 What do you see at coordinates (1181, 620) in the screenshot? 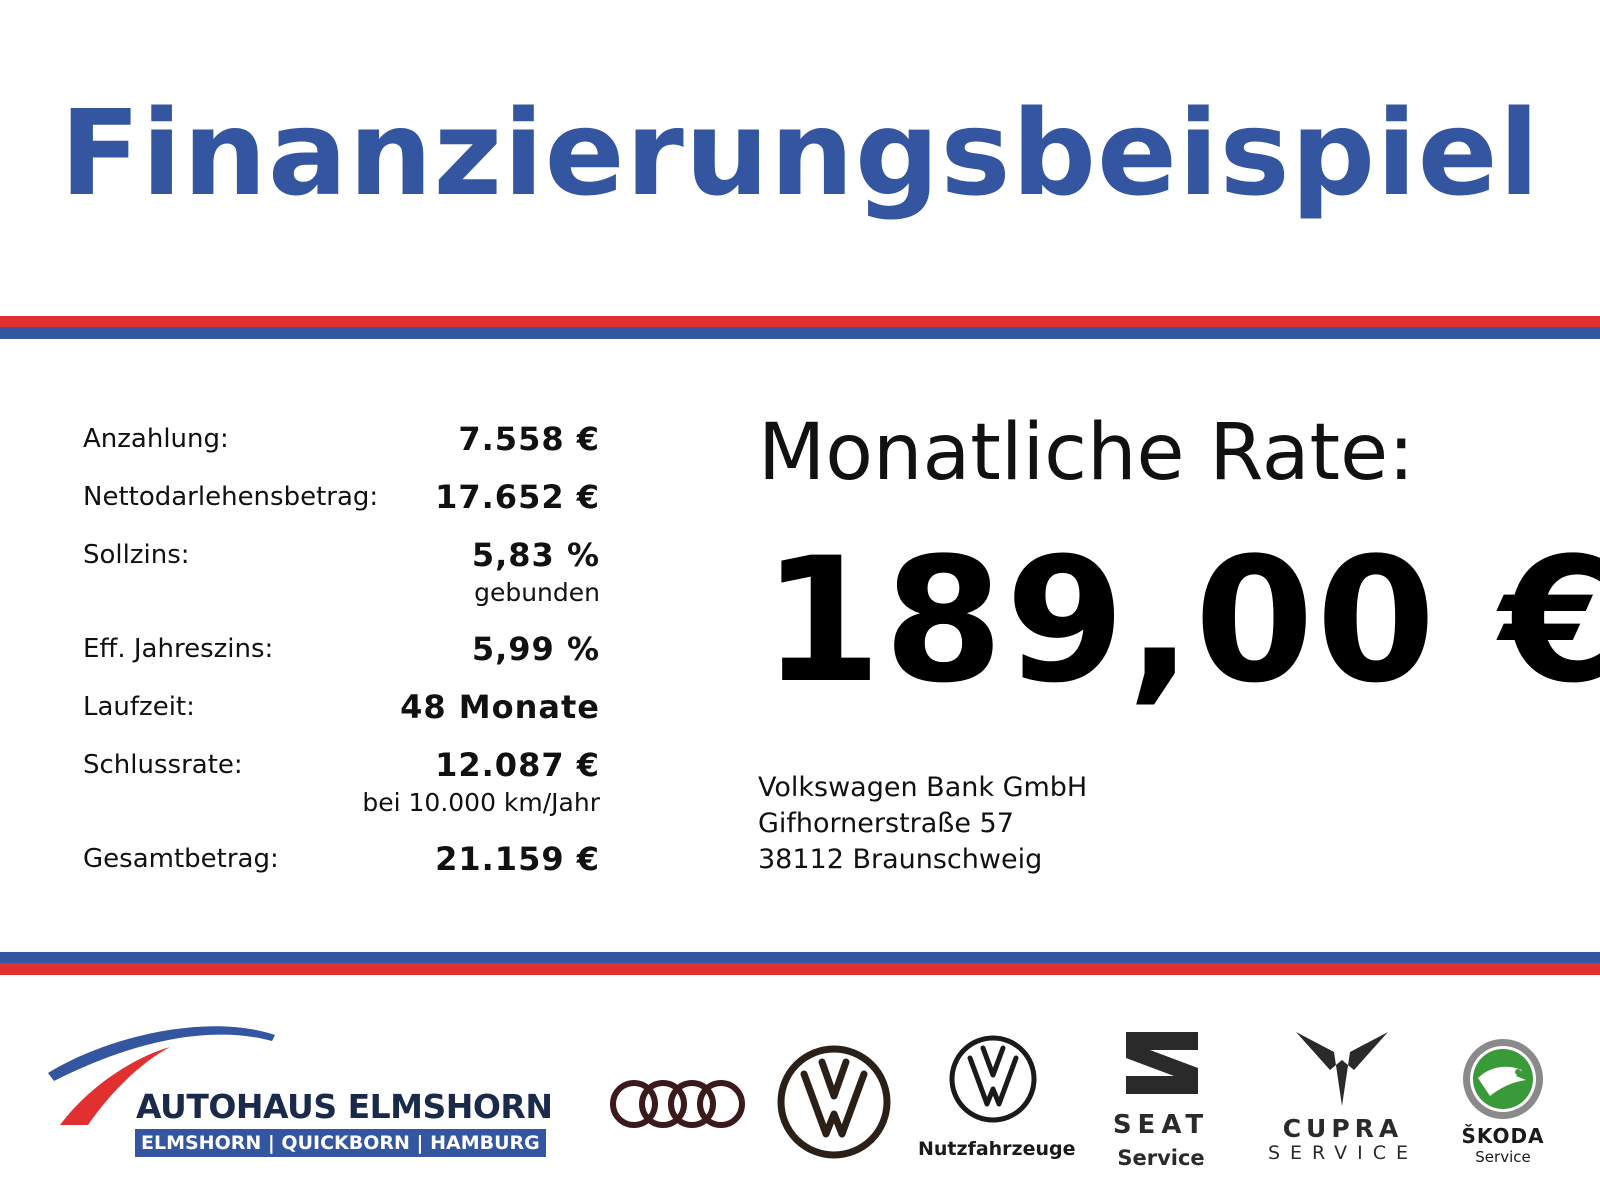
I see `monthly-rate-value: 189,00 €` at bounding box center [1181, 620].